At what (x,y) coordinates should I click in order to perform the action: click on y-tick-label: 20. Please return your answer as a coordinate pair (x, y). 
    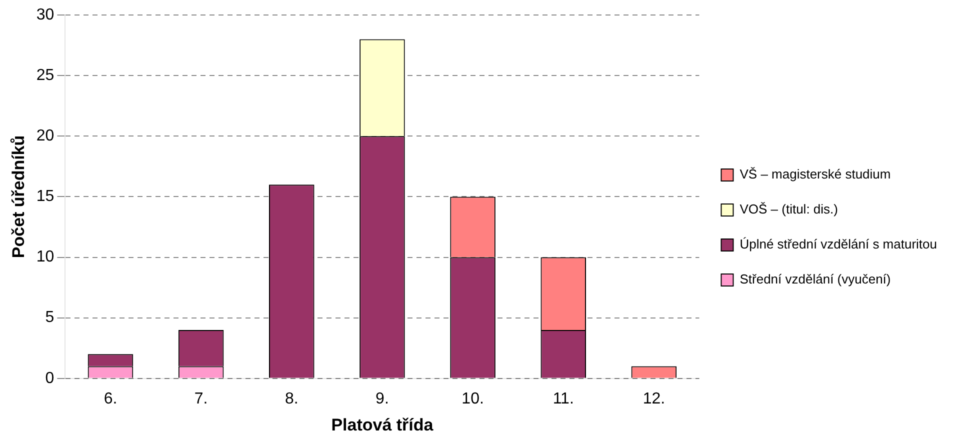
    Looking at the image, I should click on (45, 136).